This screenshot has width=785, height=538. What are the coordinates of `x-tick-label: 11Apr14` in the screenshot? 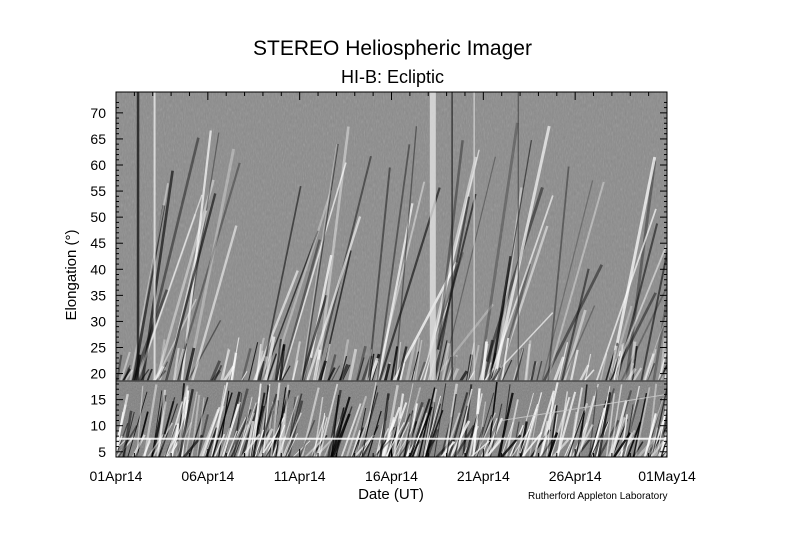 It's located at (300, 476).